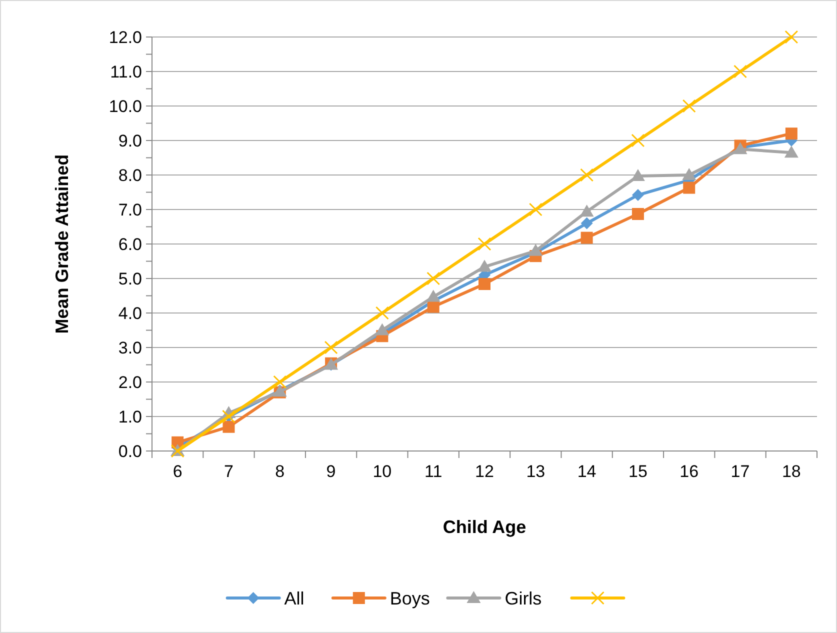 The image size is (837, 633). Describe the element at coordinates (586, 471) in the screenshot. I see `x-tick-label: 14` at that location.